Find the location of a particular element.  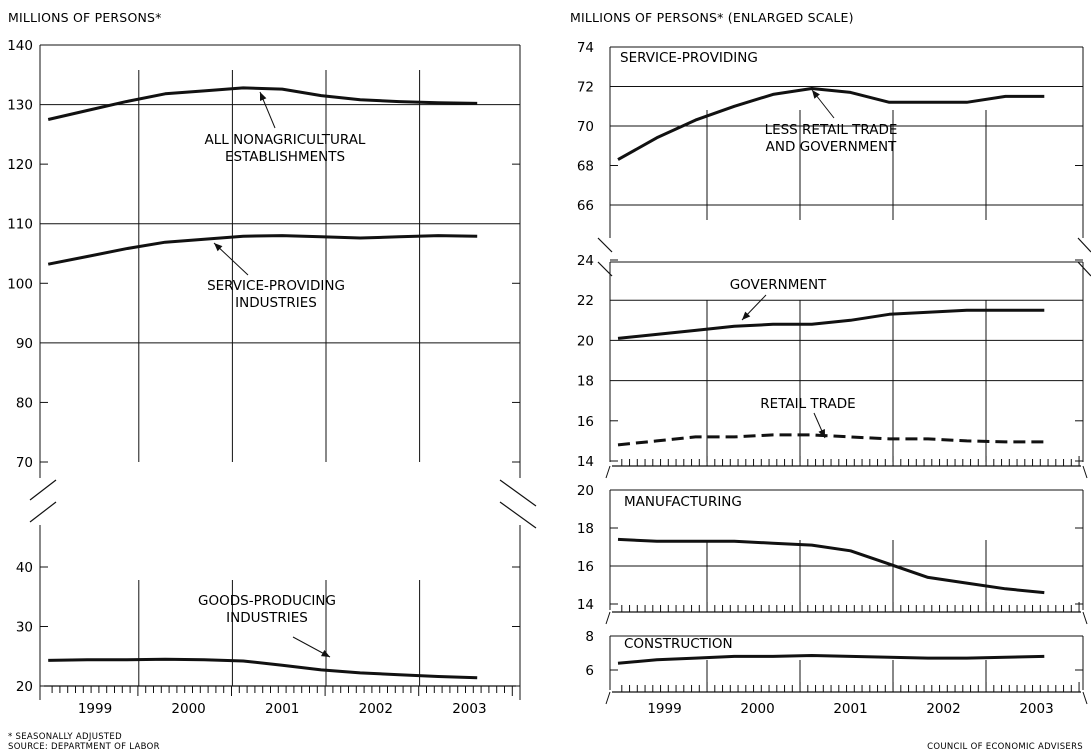

panel-manufacturing-ytick-label-14: 14 is located at coordinates (585, 605).